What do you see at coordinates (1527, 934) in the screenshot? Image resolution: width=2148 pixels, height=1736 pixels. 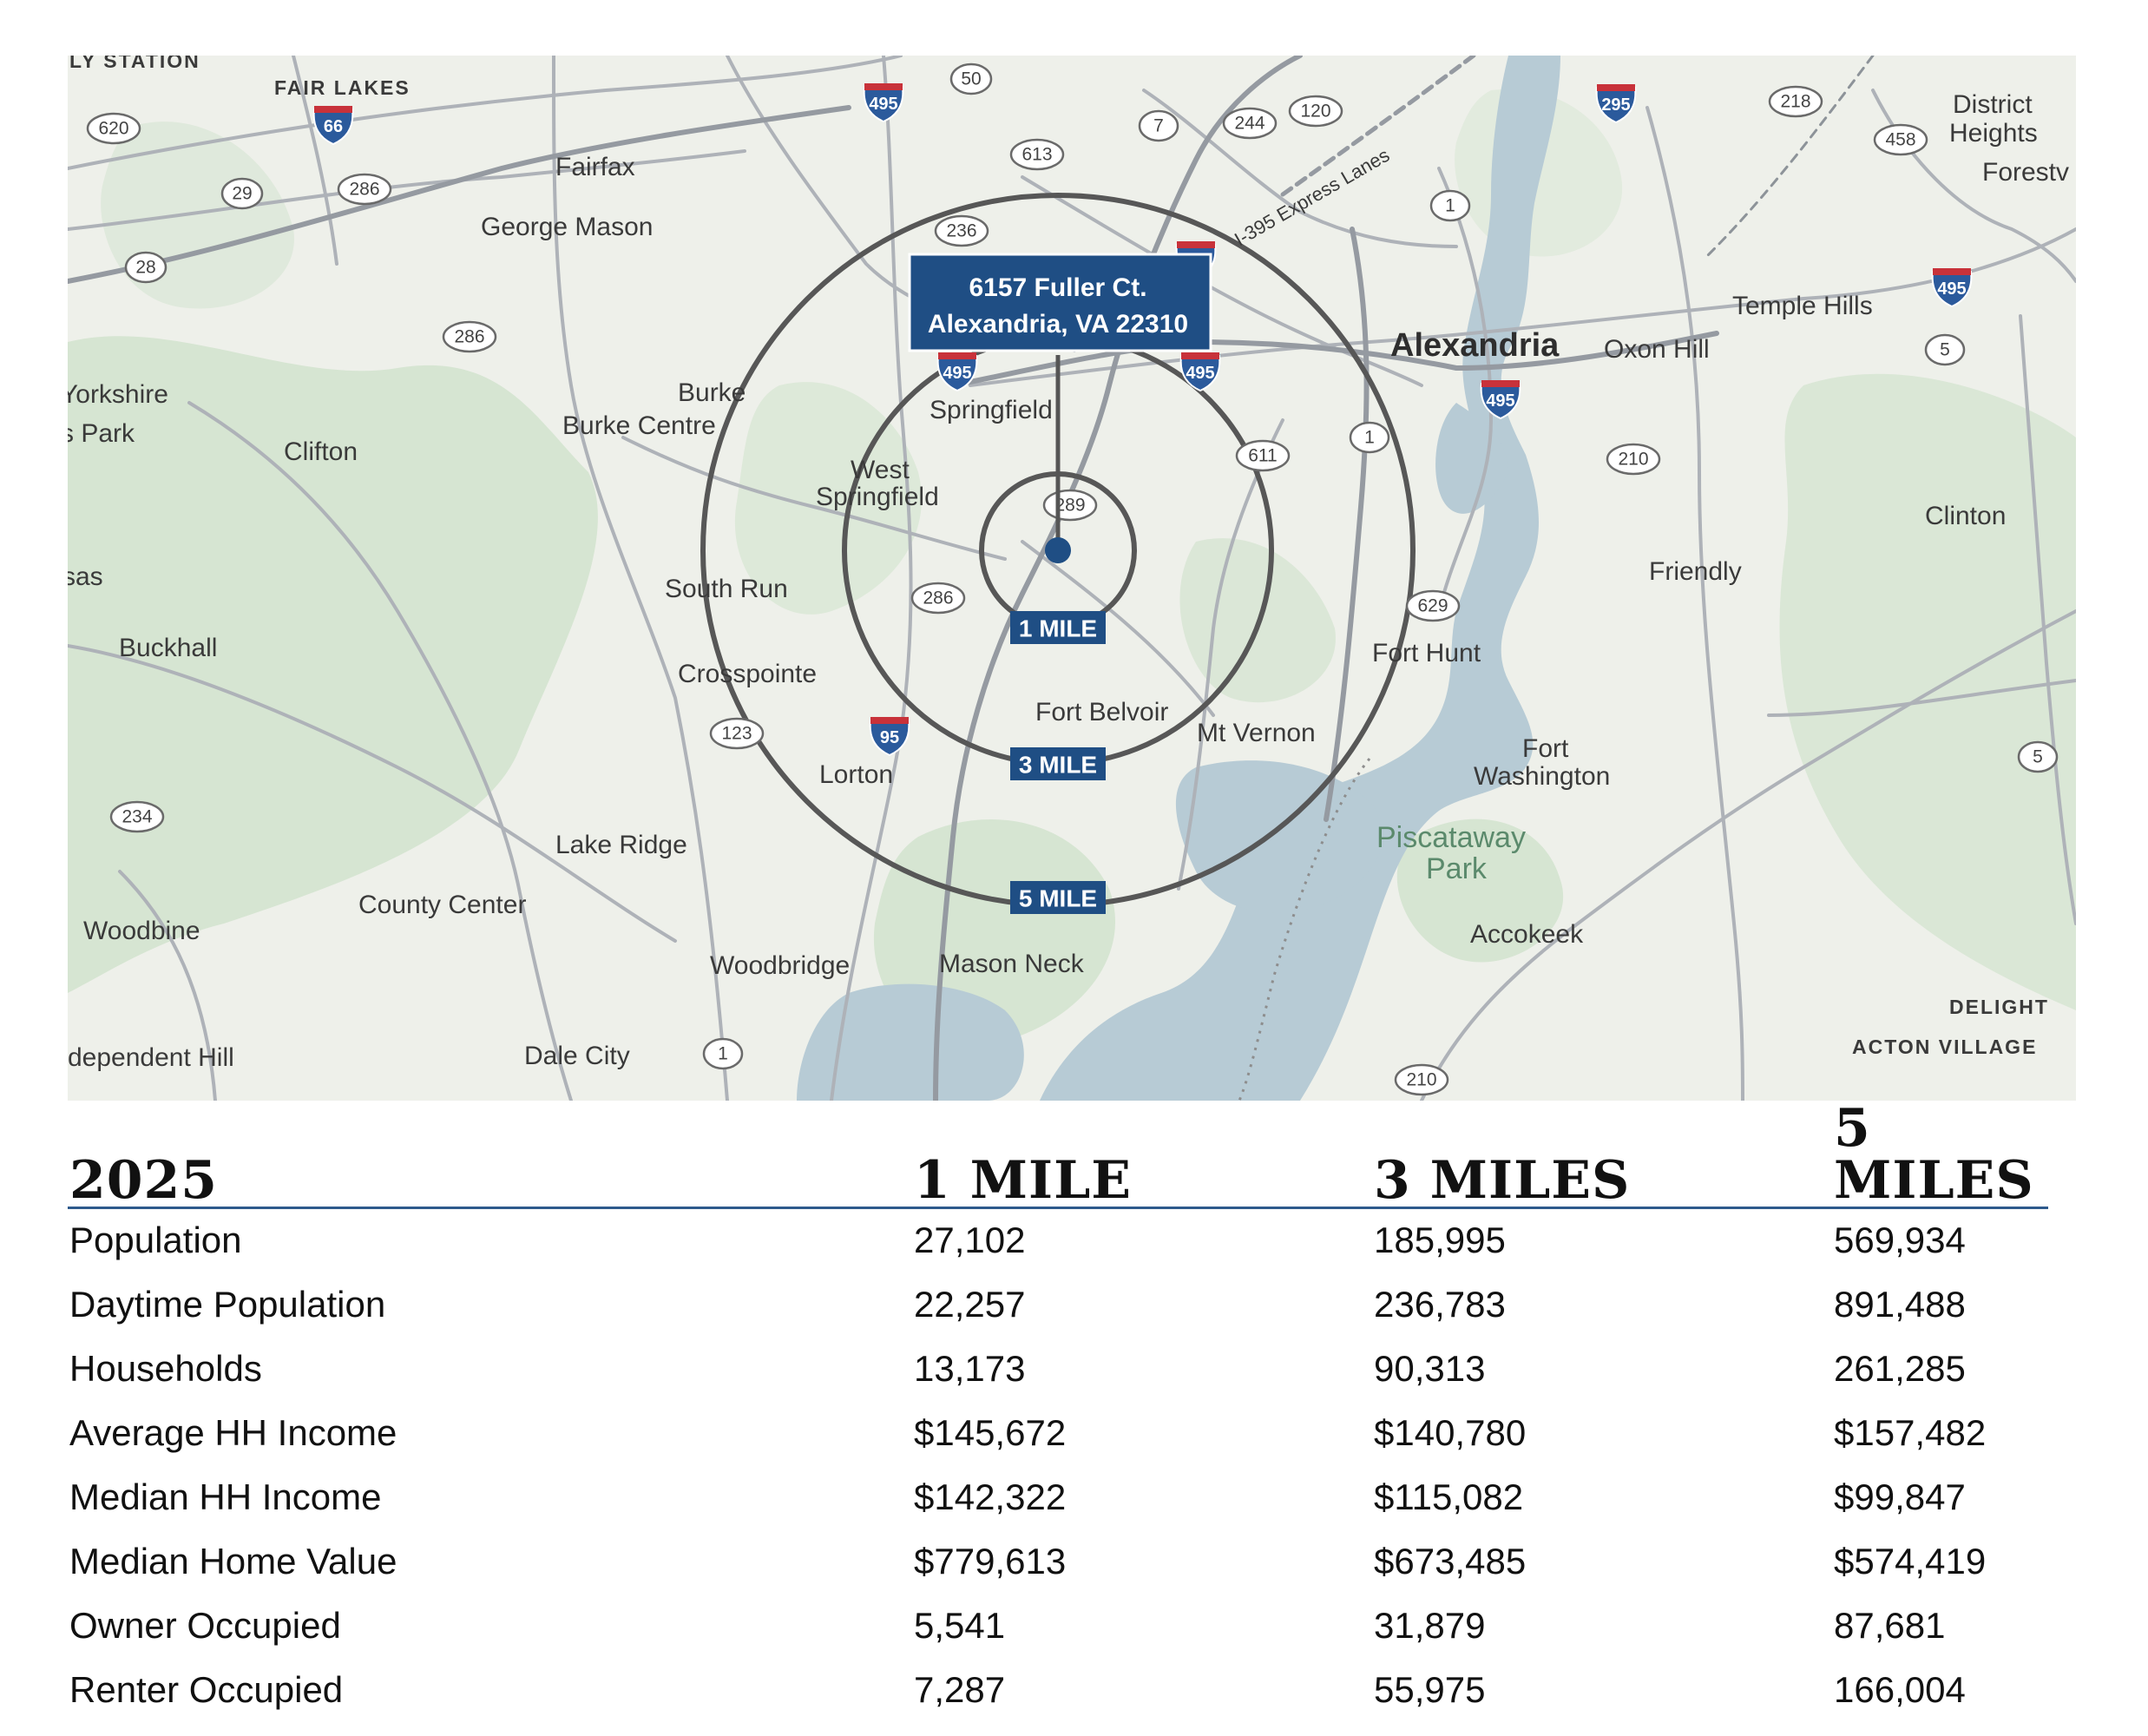 I see `place-label: Accokeek` at bounding box center [1527, 934].